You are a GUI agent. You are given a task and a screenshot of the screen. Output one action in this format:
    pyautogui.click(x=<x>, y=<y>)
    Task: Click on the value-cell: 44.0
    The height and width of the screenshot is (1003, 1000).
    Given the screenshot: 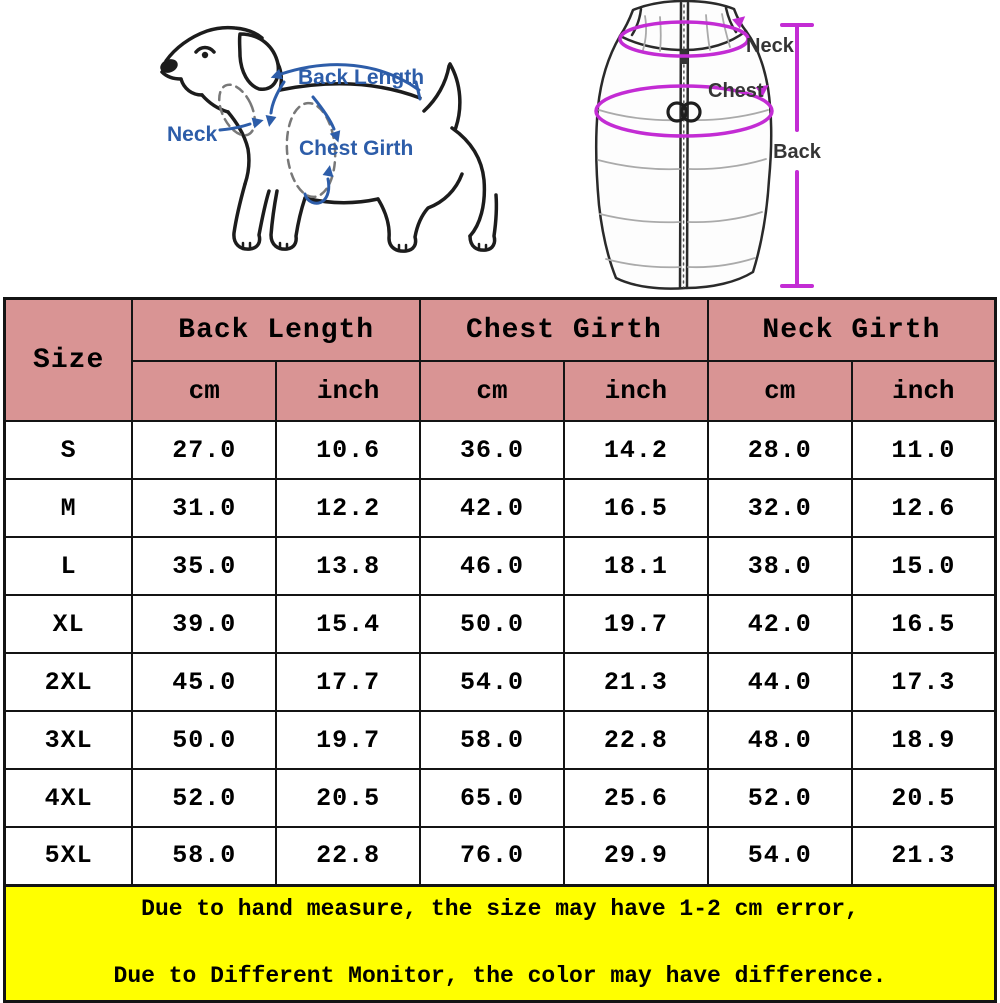 What is the action you would take?
    pyautogui.click(x=779, y=682)
    